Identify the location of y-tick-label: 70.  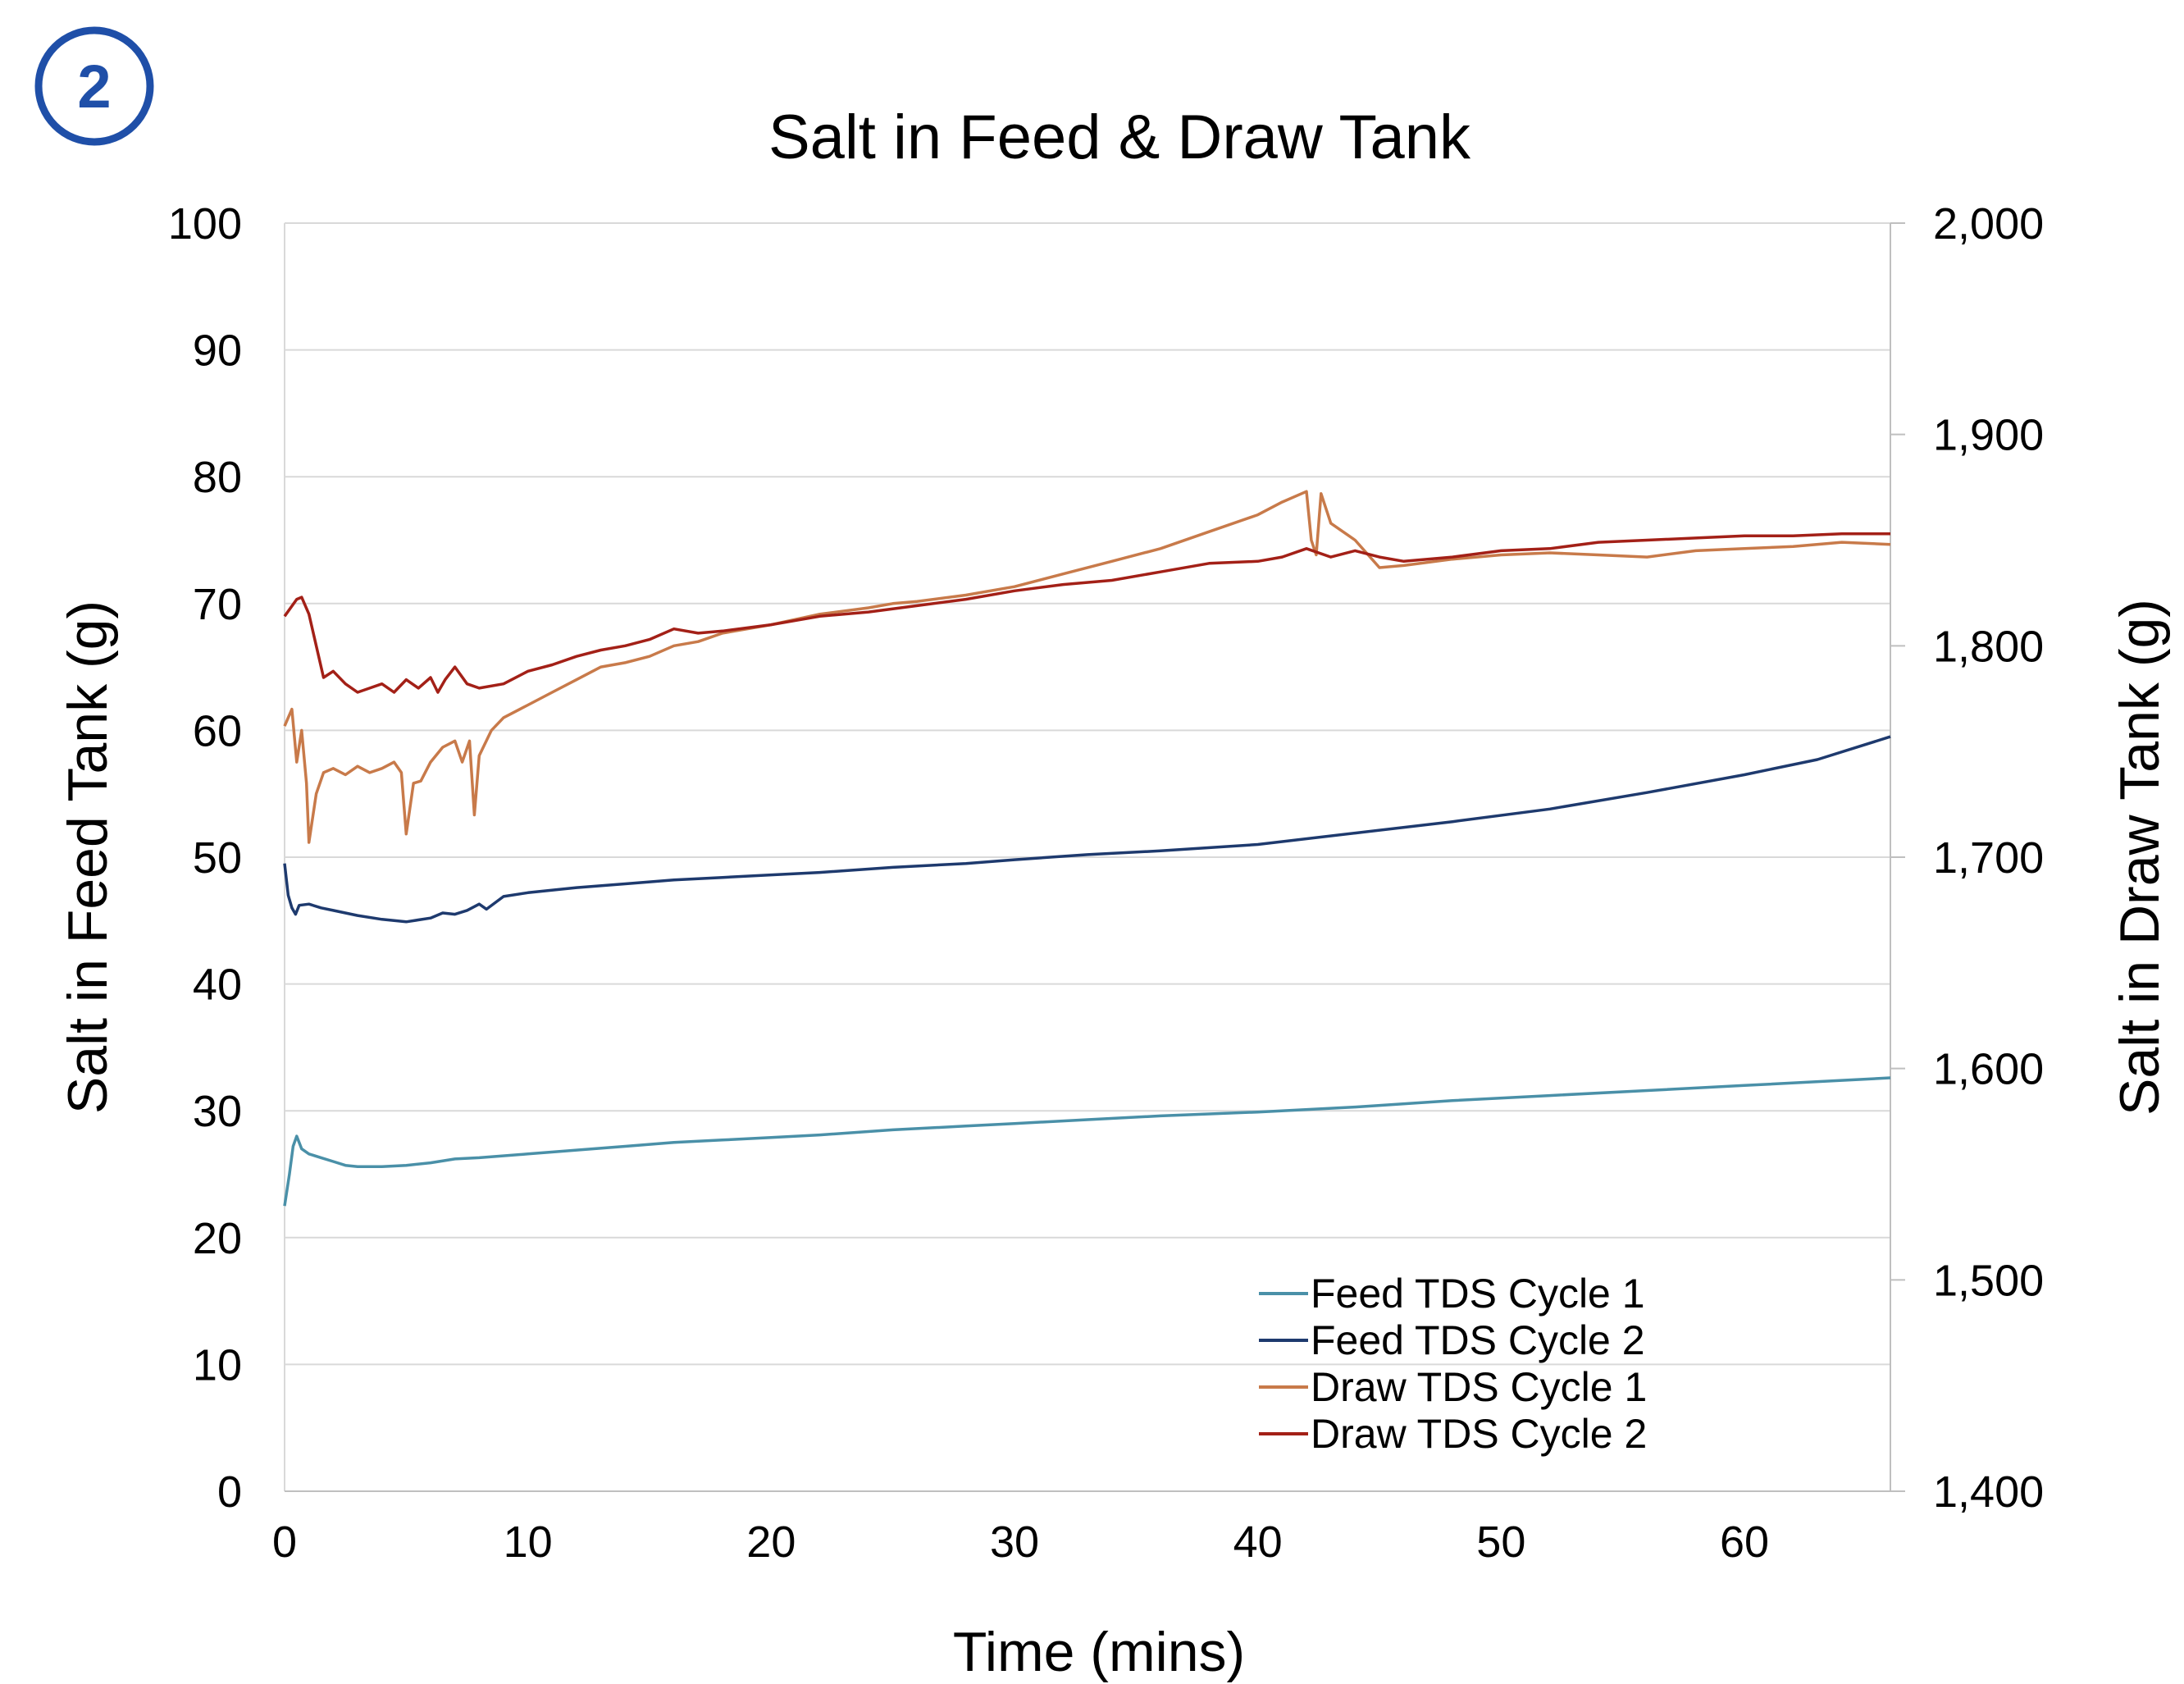
(217, 604).